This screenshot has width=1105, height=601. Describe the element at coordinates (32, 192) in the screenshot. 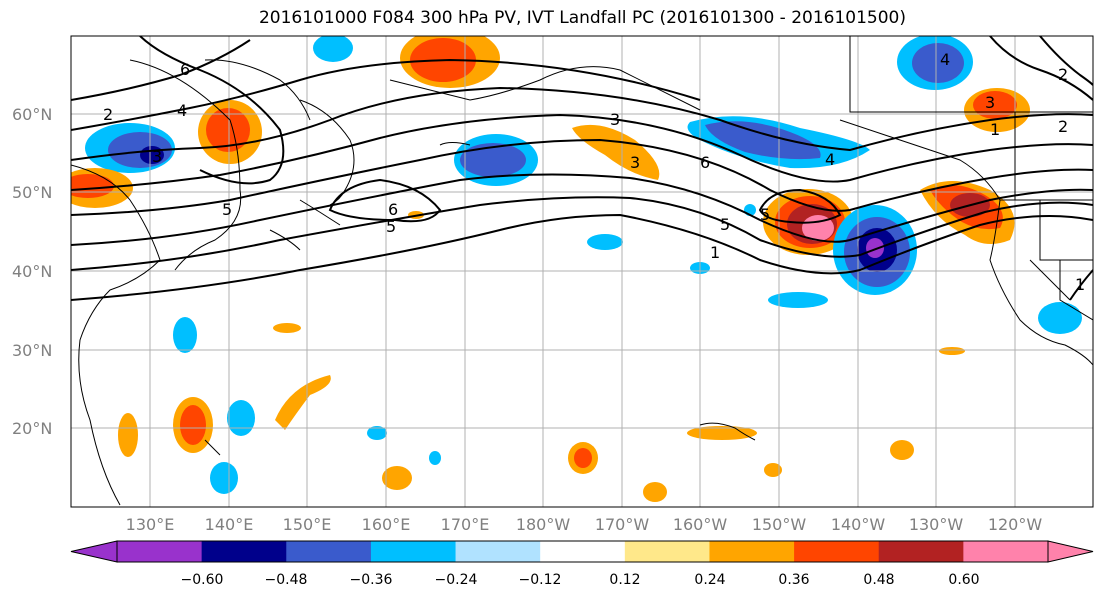

I see `lat-label: 50°N` at that location.